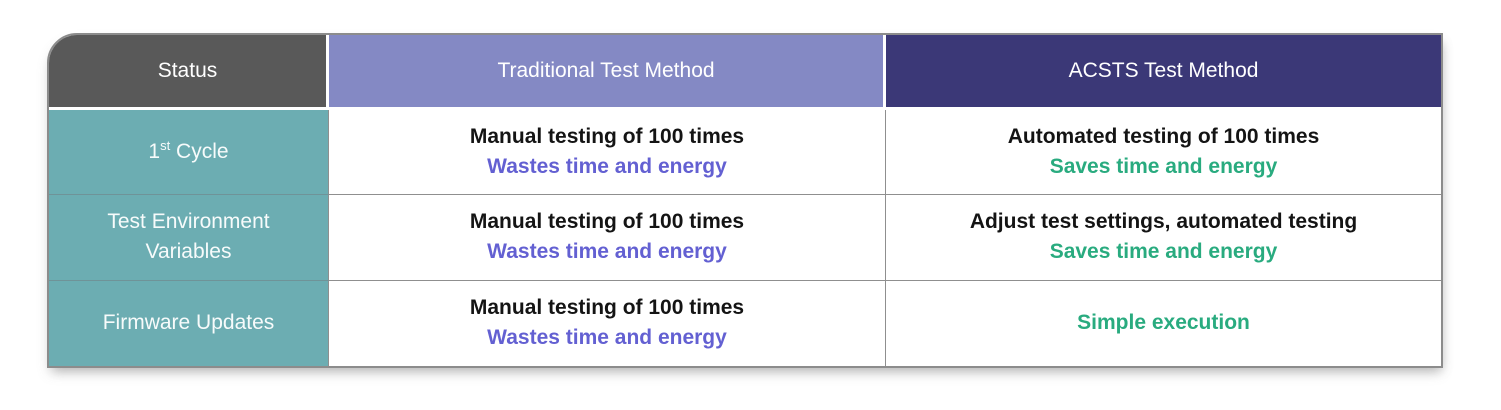  Describe the element at coordinates (165, 146) in the screenshot. I see `ordinal-superscript: st` at that location.